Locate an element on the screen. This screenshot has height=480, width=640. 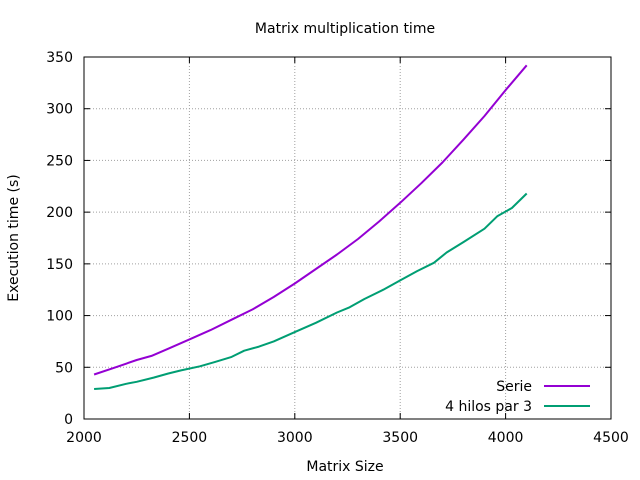
x-tick-label: 3500 is located at coordinates (400, 438).